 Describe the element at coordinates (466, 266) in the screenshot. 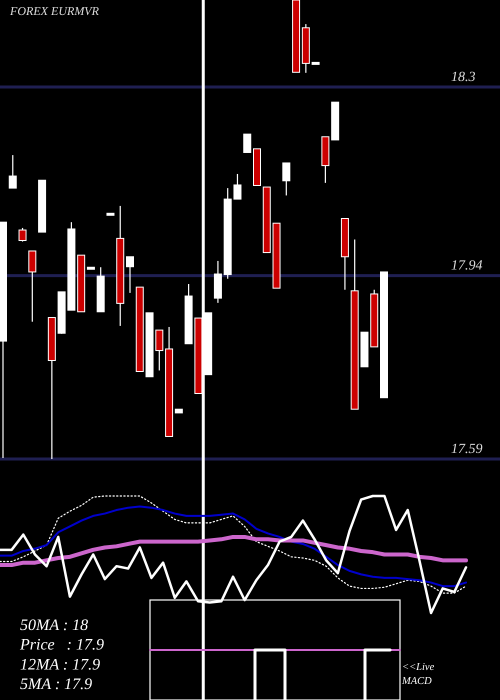

I see `y-tick-label: 17.94` at that location.